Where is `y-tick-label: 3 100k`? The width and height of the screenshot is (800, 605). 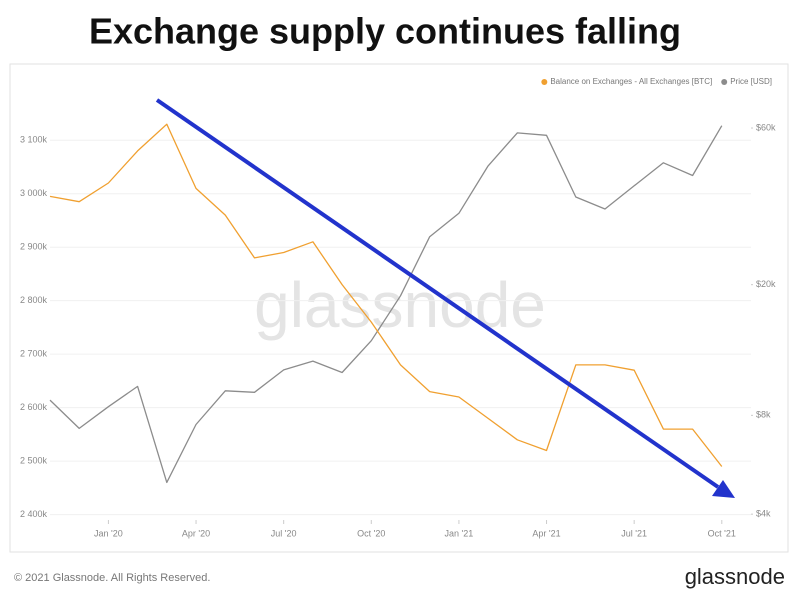 y-tick-label: 3 100k is located at coordinates (34, 140).